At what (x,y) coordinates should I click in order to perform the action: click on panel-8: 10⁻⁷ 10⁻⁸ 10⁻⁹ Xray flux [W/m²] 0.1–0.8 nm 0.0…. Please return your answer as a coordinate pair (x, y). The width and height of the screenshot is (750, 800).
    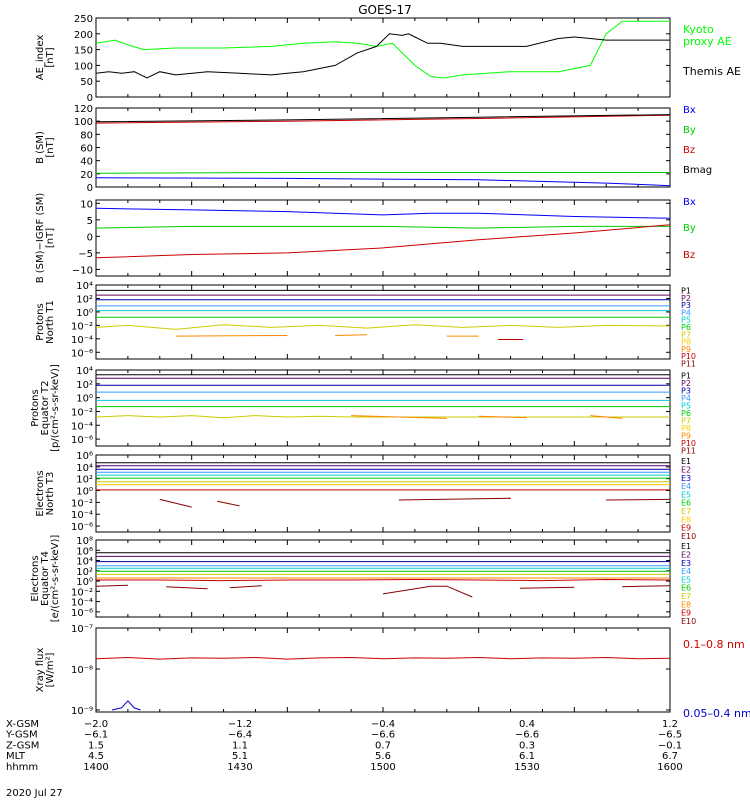
    Looking at the image, I should click on (392, 672).